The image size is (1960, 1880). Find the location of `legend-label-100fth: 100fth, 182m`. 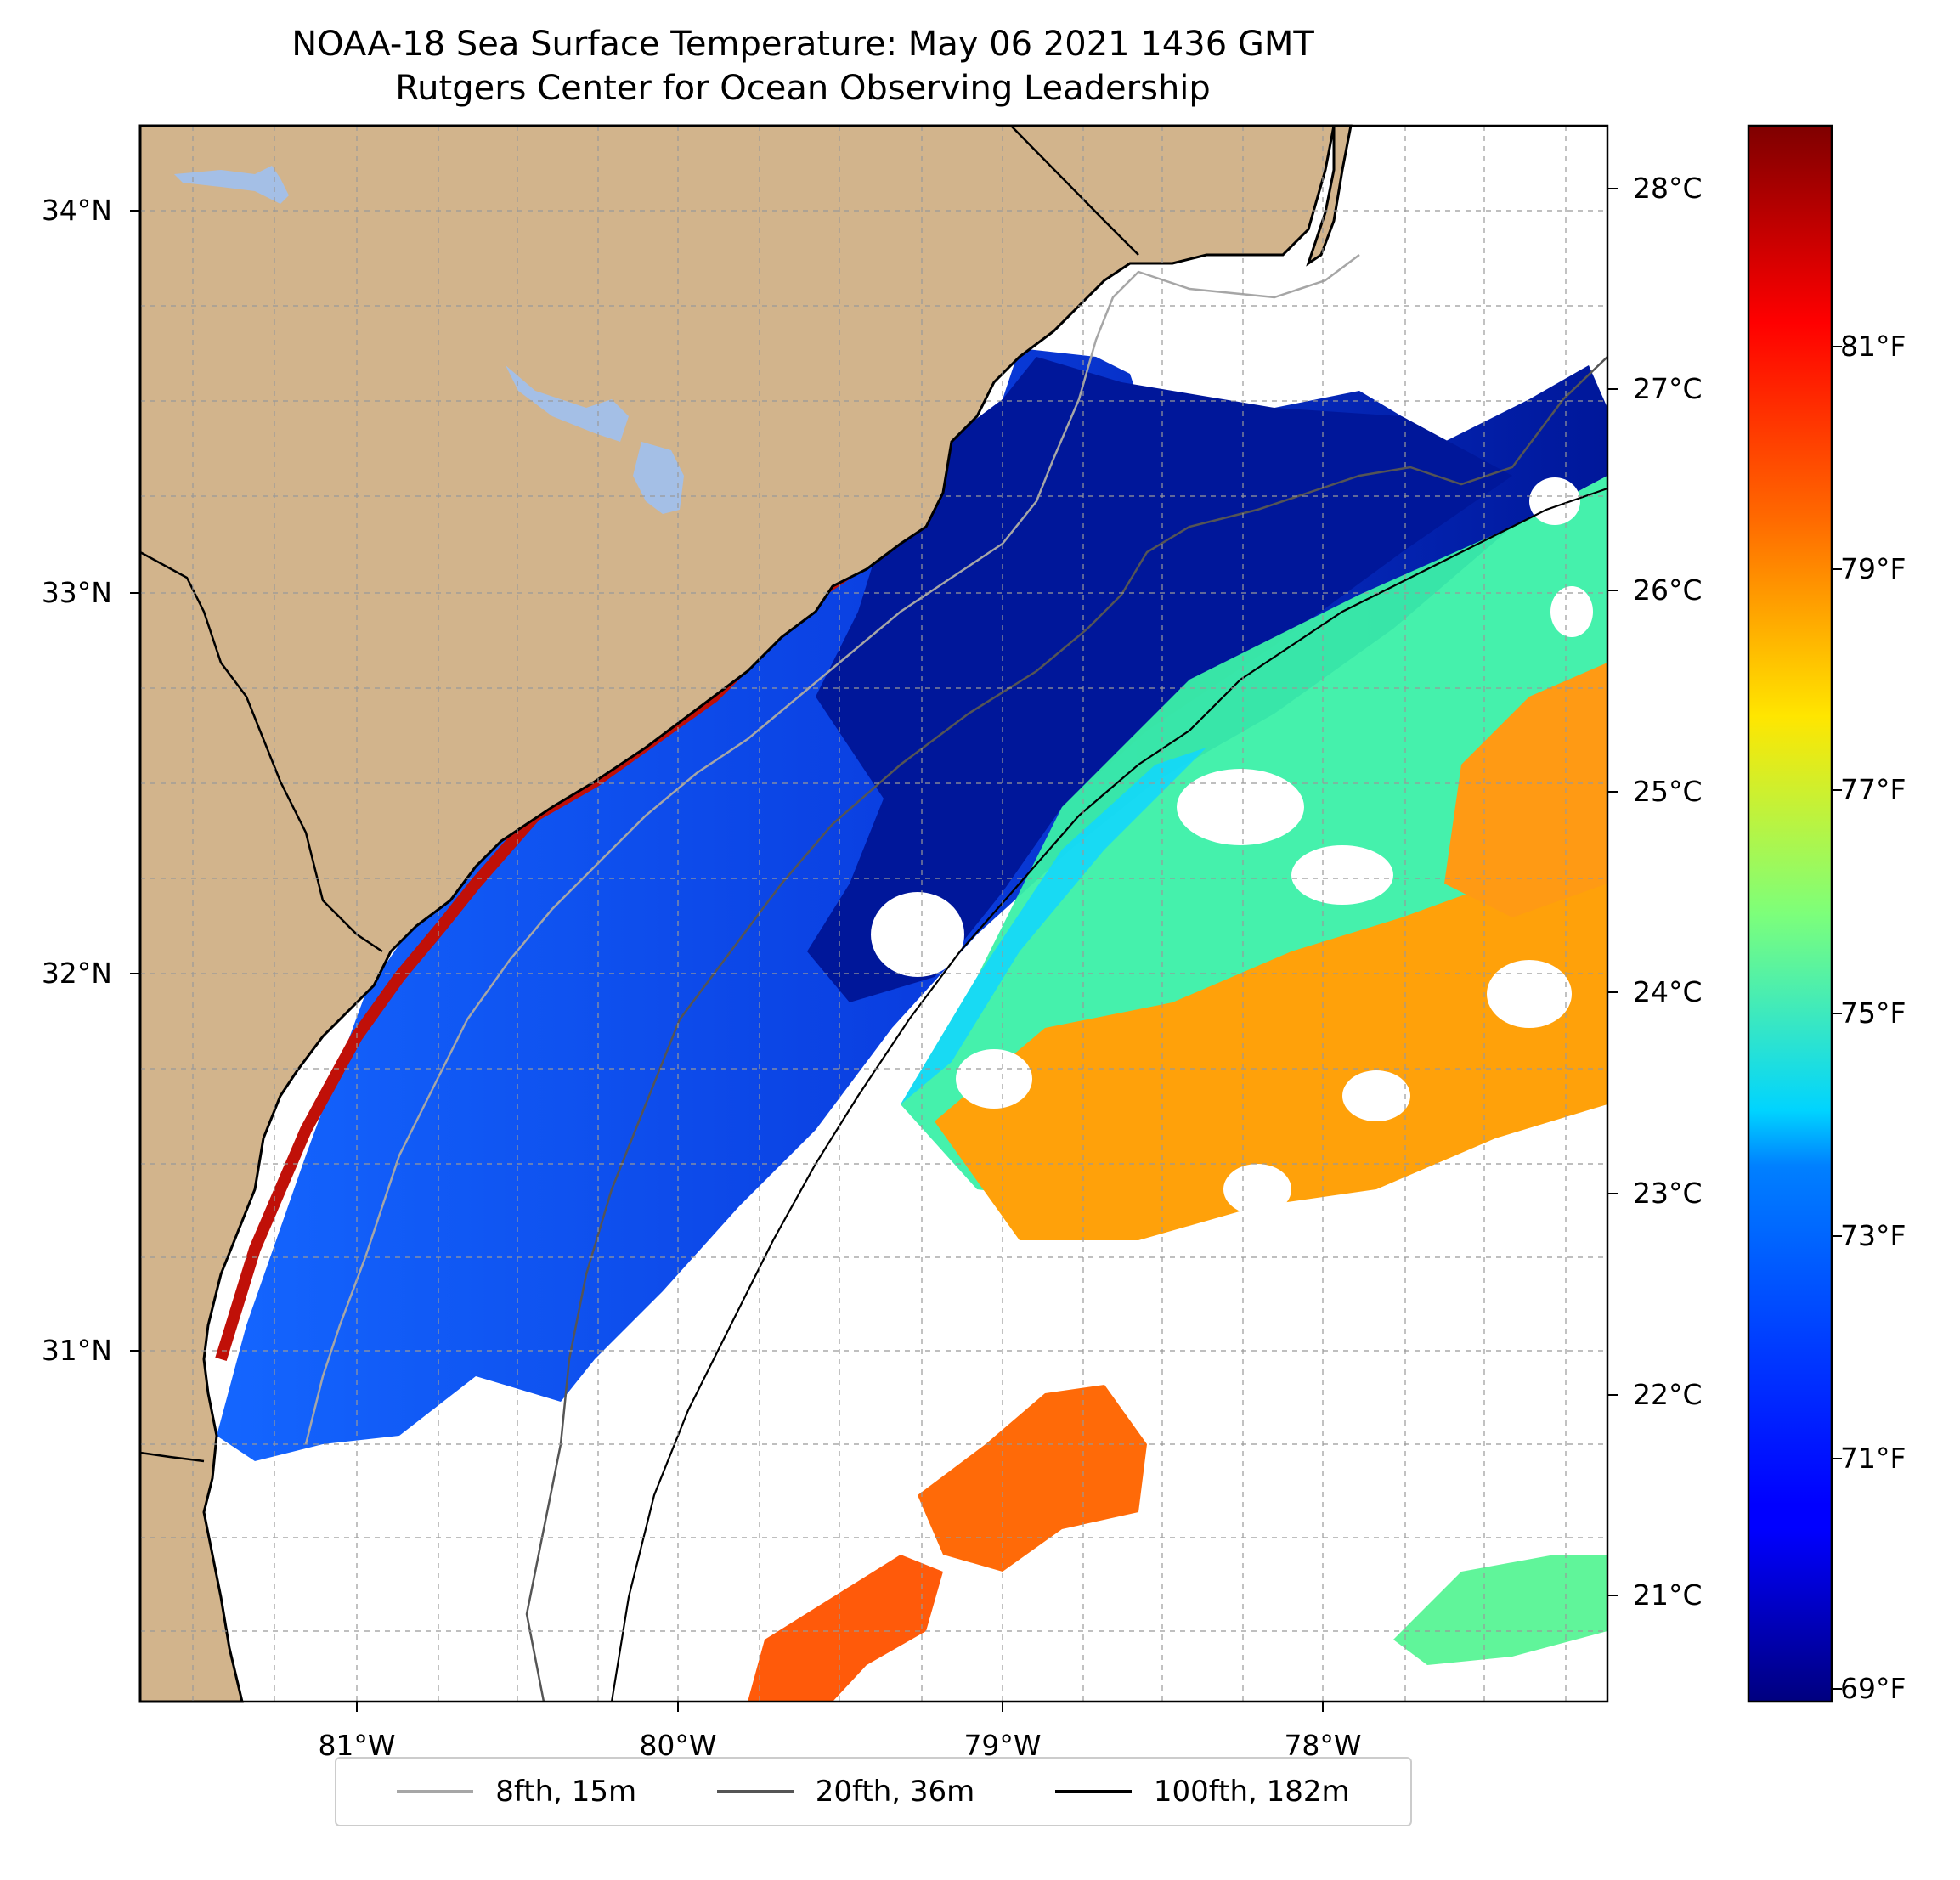

legend-label-100fth: 100fth, 182m is located at coordinates (1252, 1792).